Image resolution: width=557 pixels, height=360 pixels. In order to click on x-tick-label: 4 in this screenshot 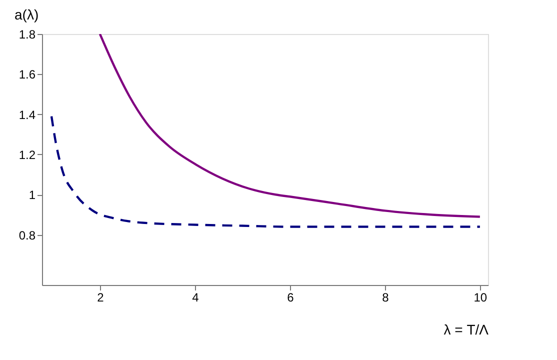, I will do `click(196, 297)`.